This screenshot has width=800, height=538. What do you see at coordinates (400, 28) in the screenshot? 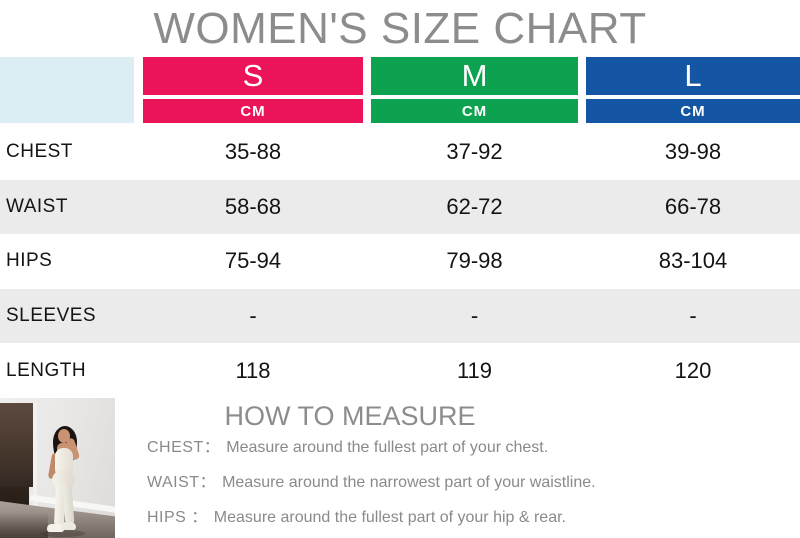
I see `page-title: WOMEN'S SIZE CHART` at bounding box center [400, 28].